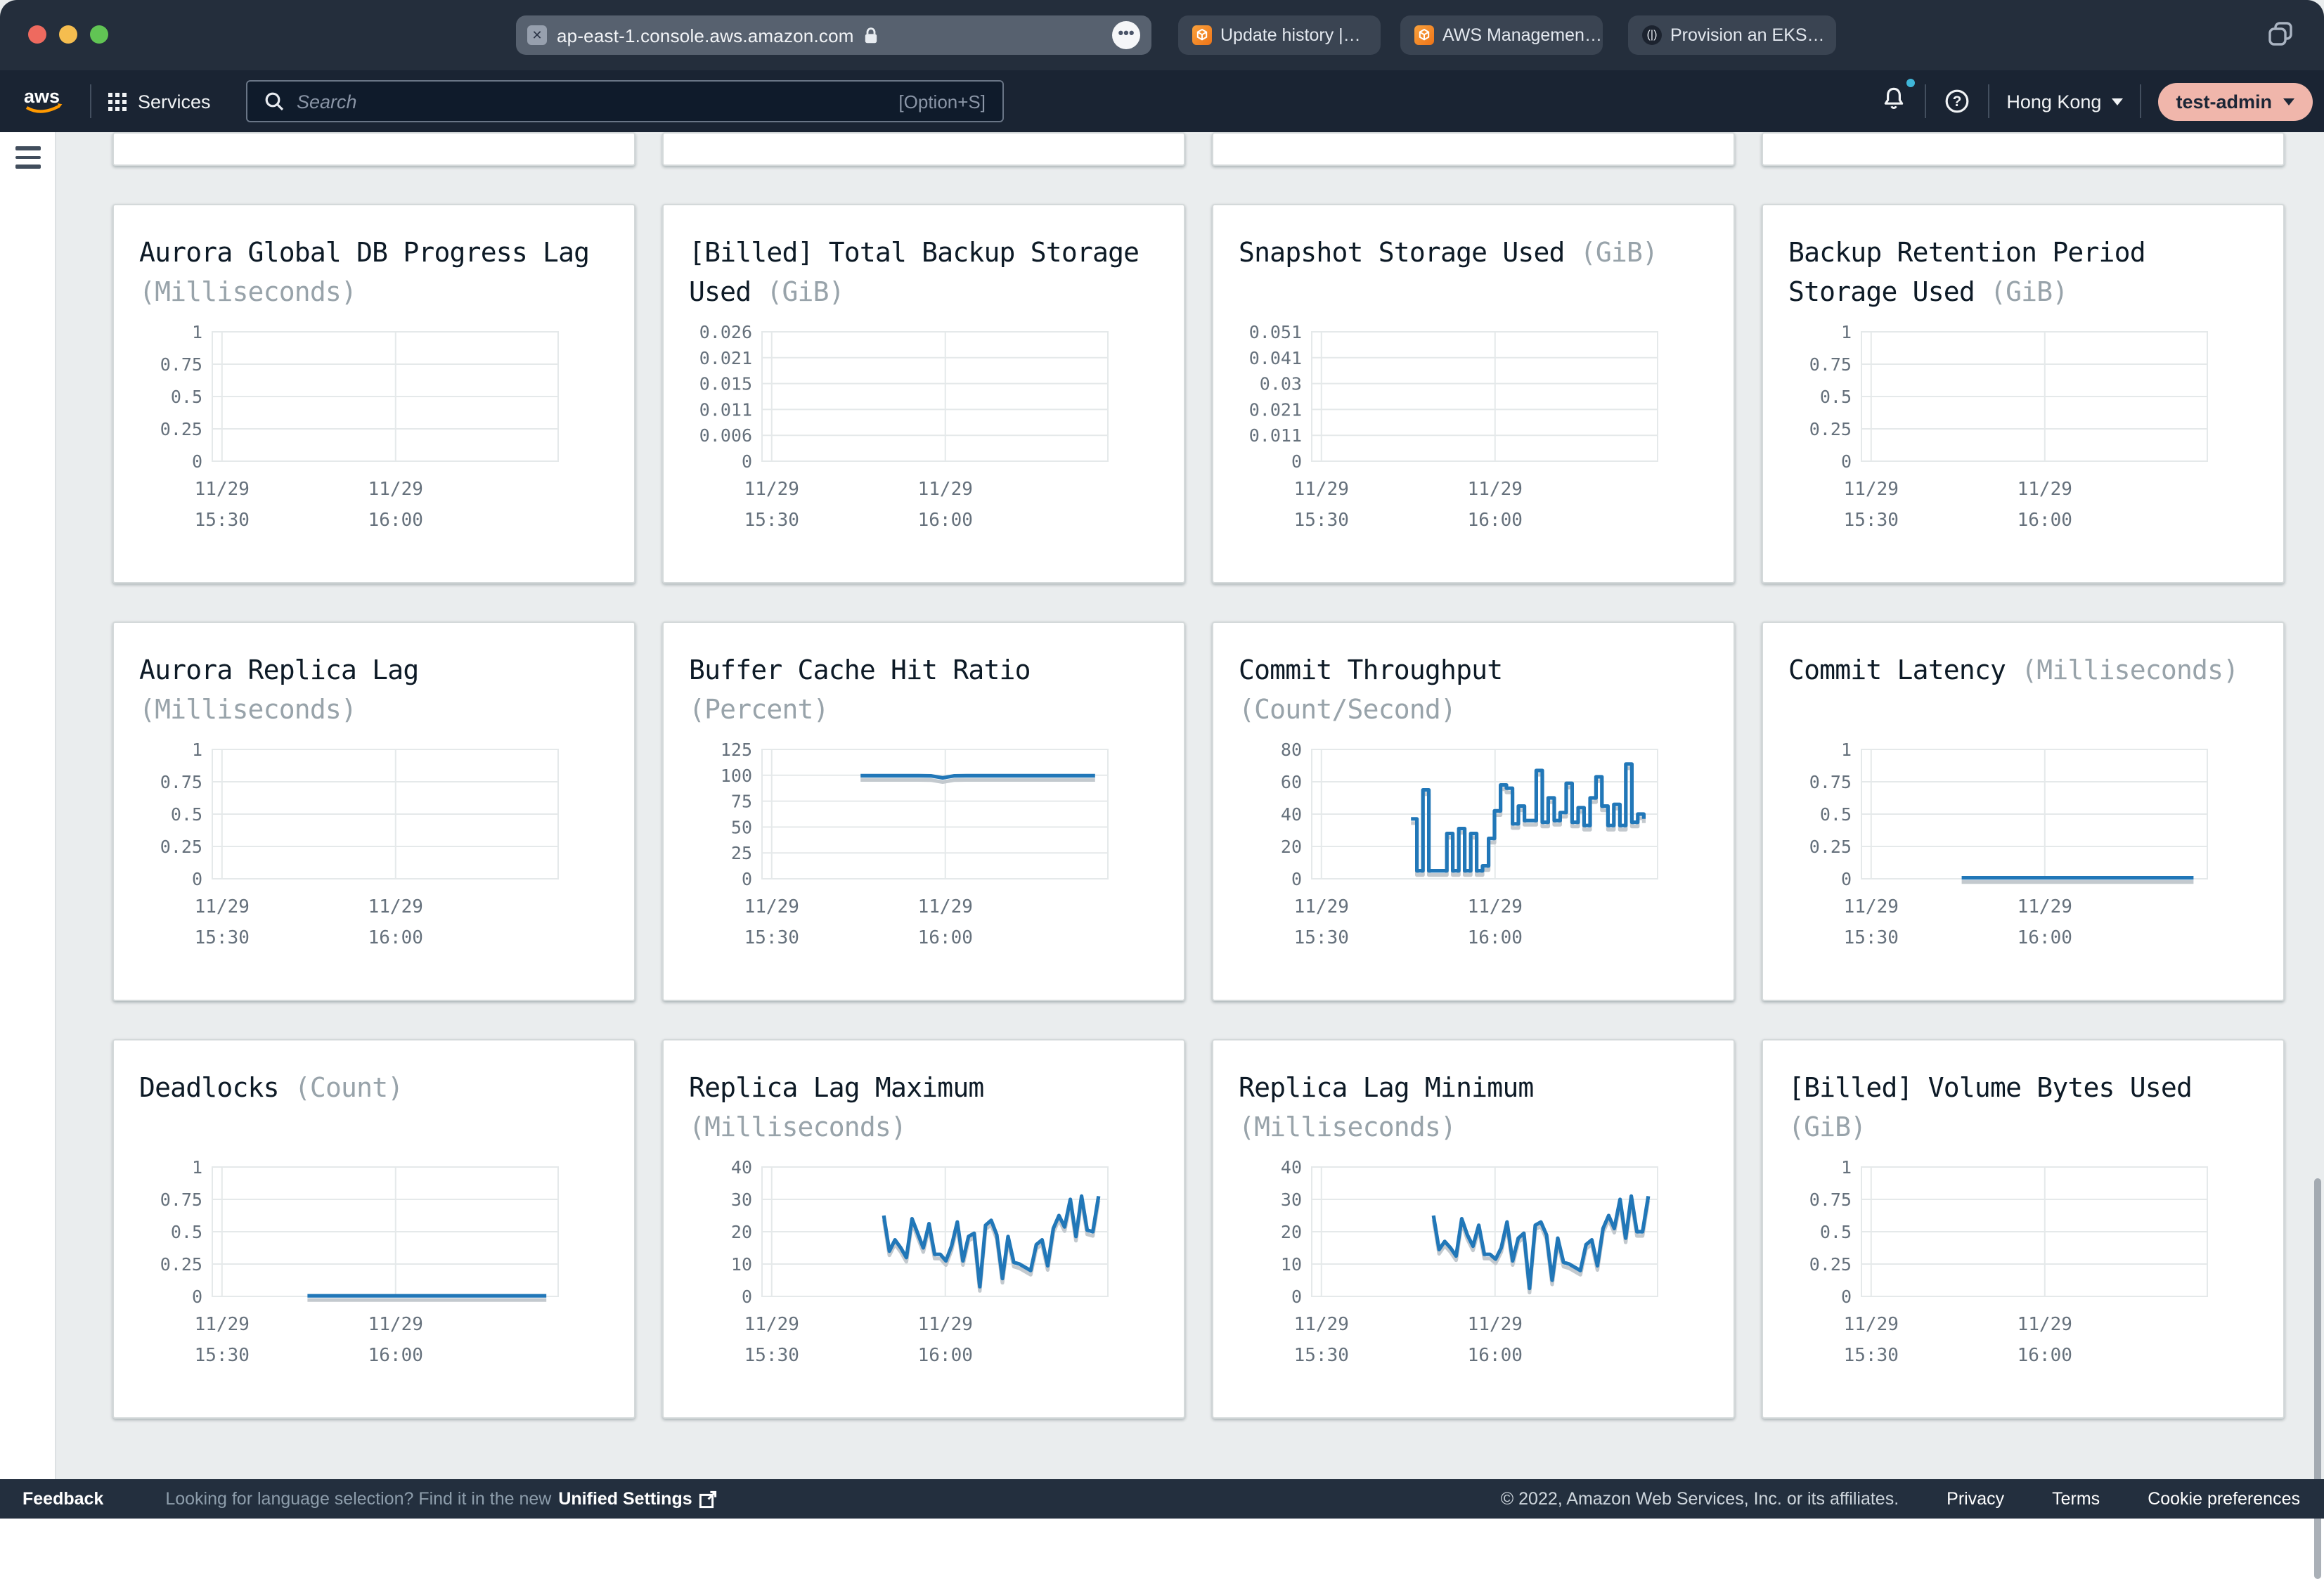 The width and height of the screenshot is (2324, 1579). I want to click on y-axis-tick: 25, so click(742, 853).